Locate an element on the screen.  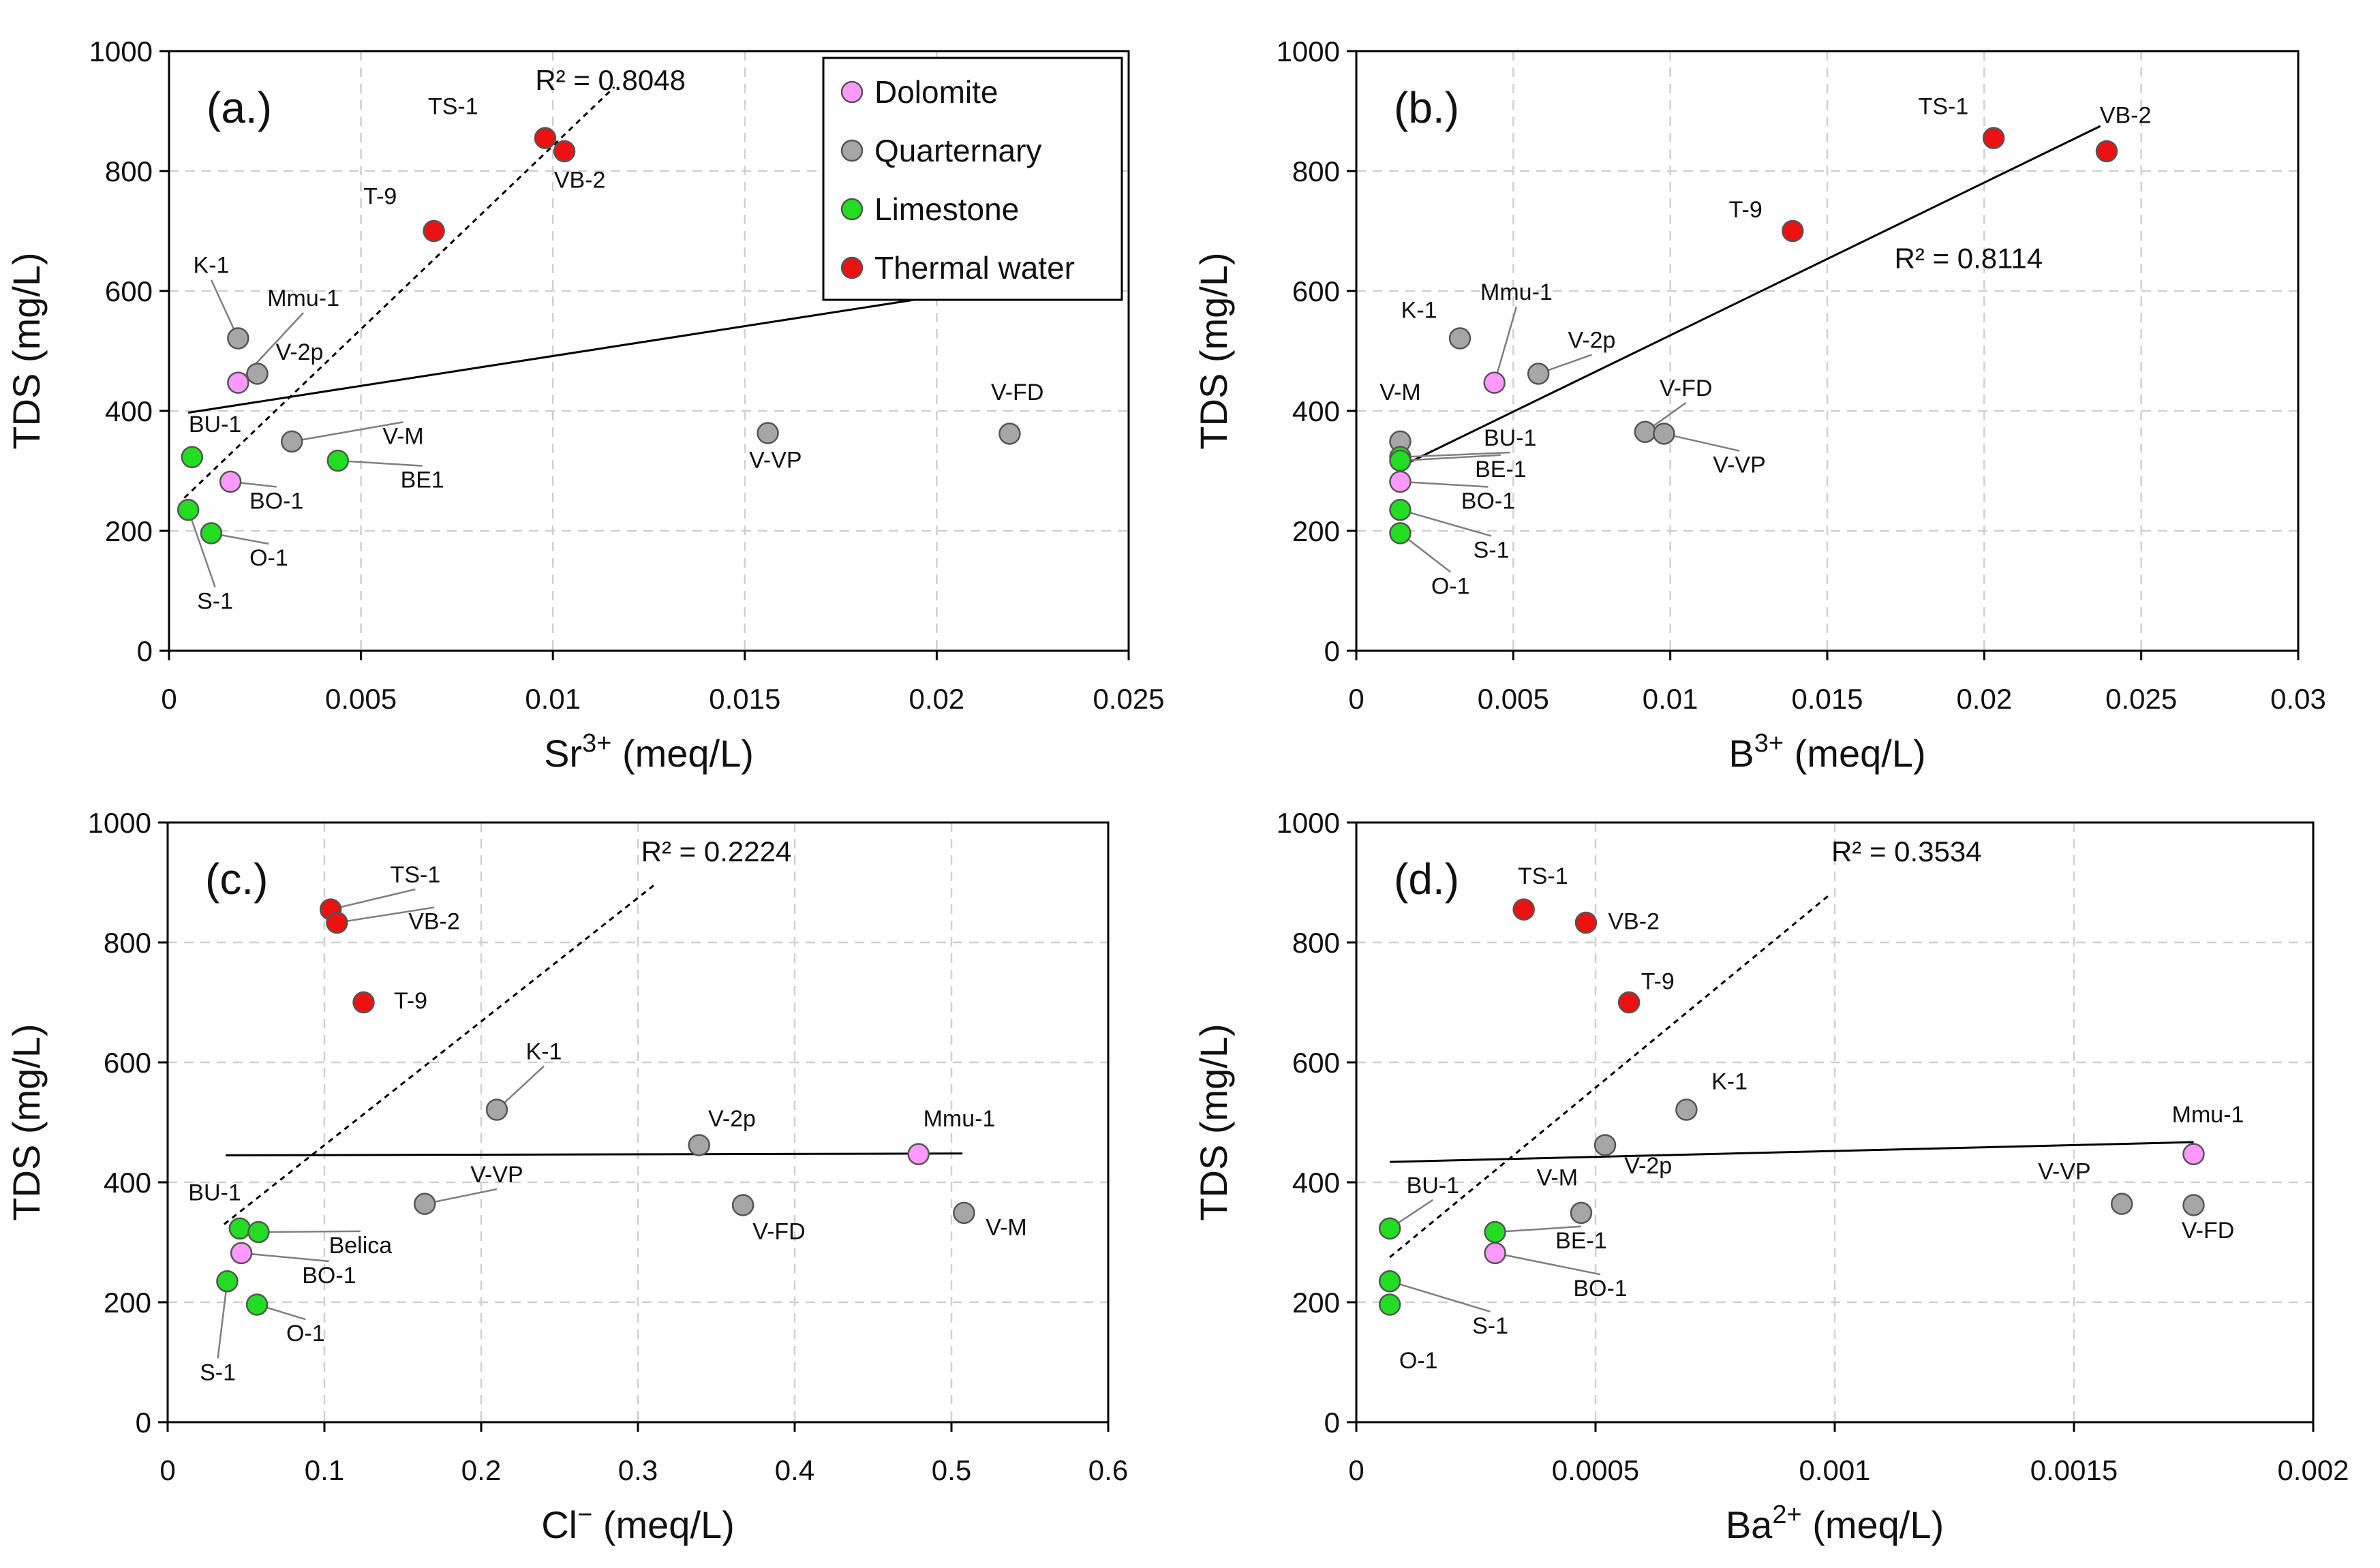
x-tick-label: 0.02 is located at coordinates (1984, 699).